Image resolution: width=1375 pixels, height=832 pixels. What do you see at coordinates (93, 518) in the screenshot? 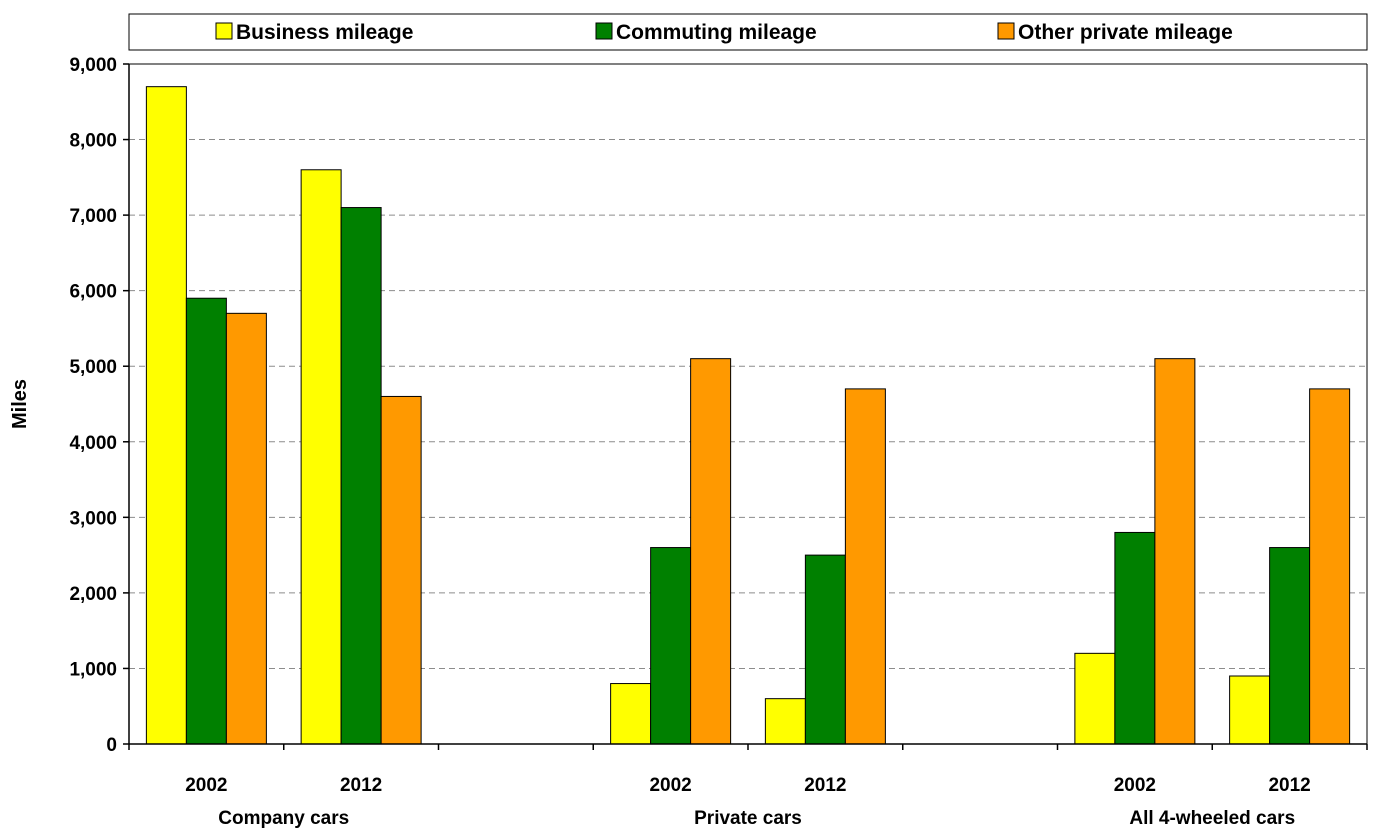
I see `y-tick-label: 3,000` at bounding box center [93, 518].